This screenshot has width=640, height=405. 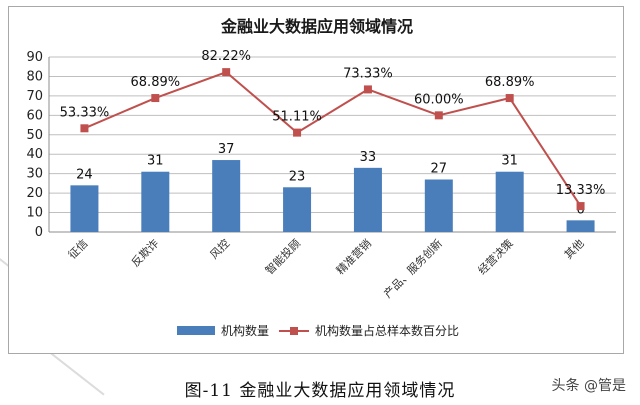 What do you see at coordinates (34, 135) in the screenshot?
I see `y-tick-label: 50` at bounding box center [34, 135].